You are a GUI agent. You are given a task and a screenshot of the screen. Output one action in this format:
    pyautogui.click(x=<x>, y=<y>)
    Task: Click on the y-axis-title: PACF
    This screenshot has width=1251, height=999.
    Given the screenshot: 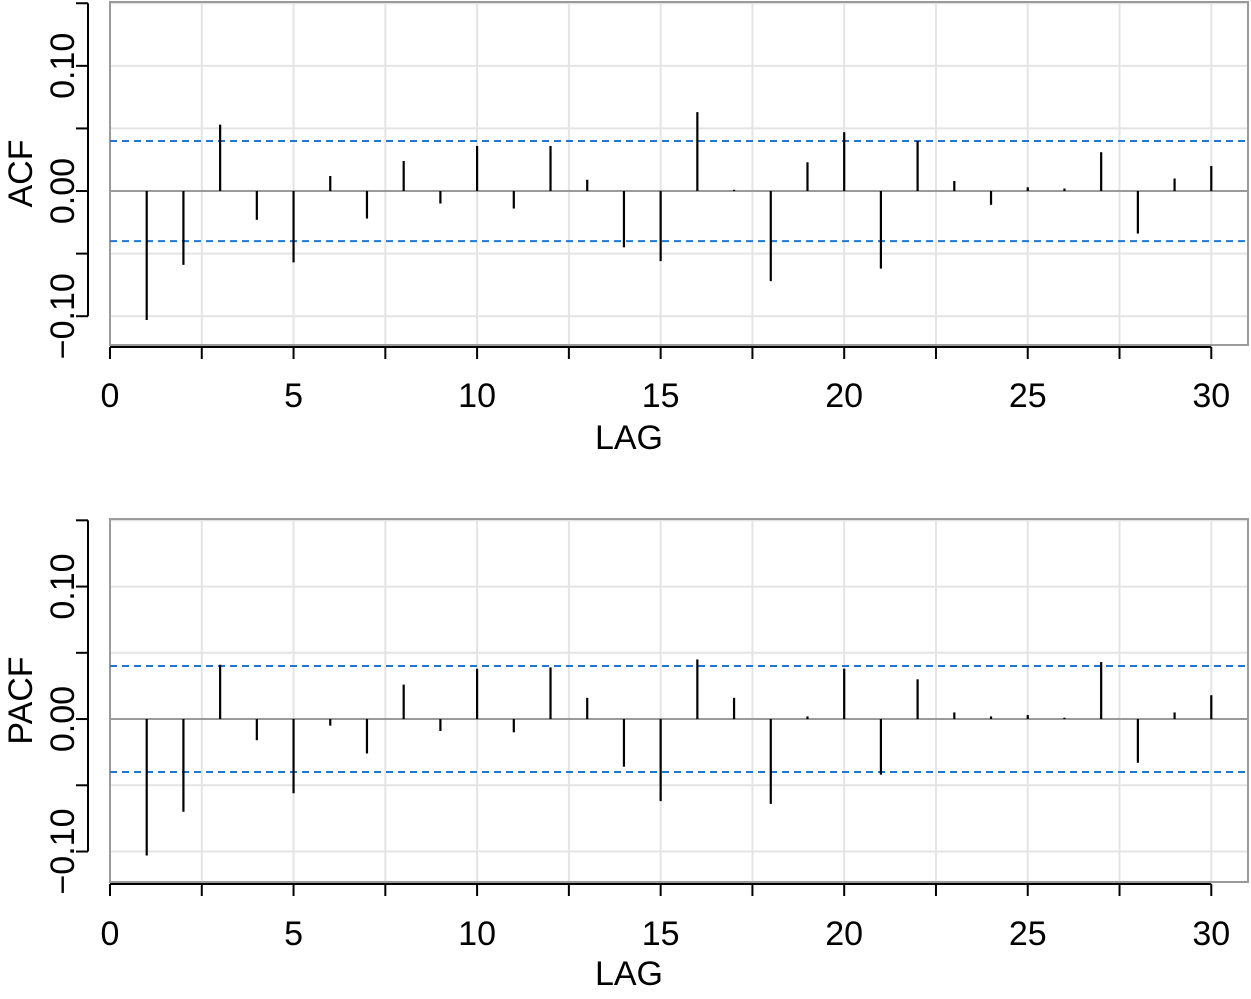 What is the action you would take?
    pyautogui.click(x=21, y=700)
    